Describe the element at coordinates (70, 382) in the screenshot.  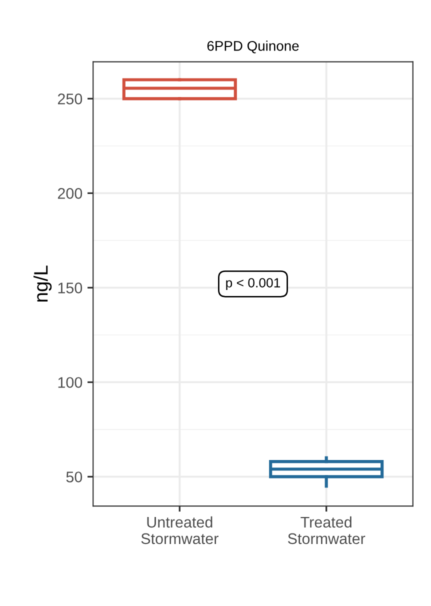
I see `y-tick-label: 100` at that location.